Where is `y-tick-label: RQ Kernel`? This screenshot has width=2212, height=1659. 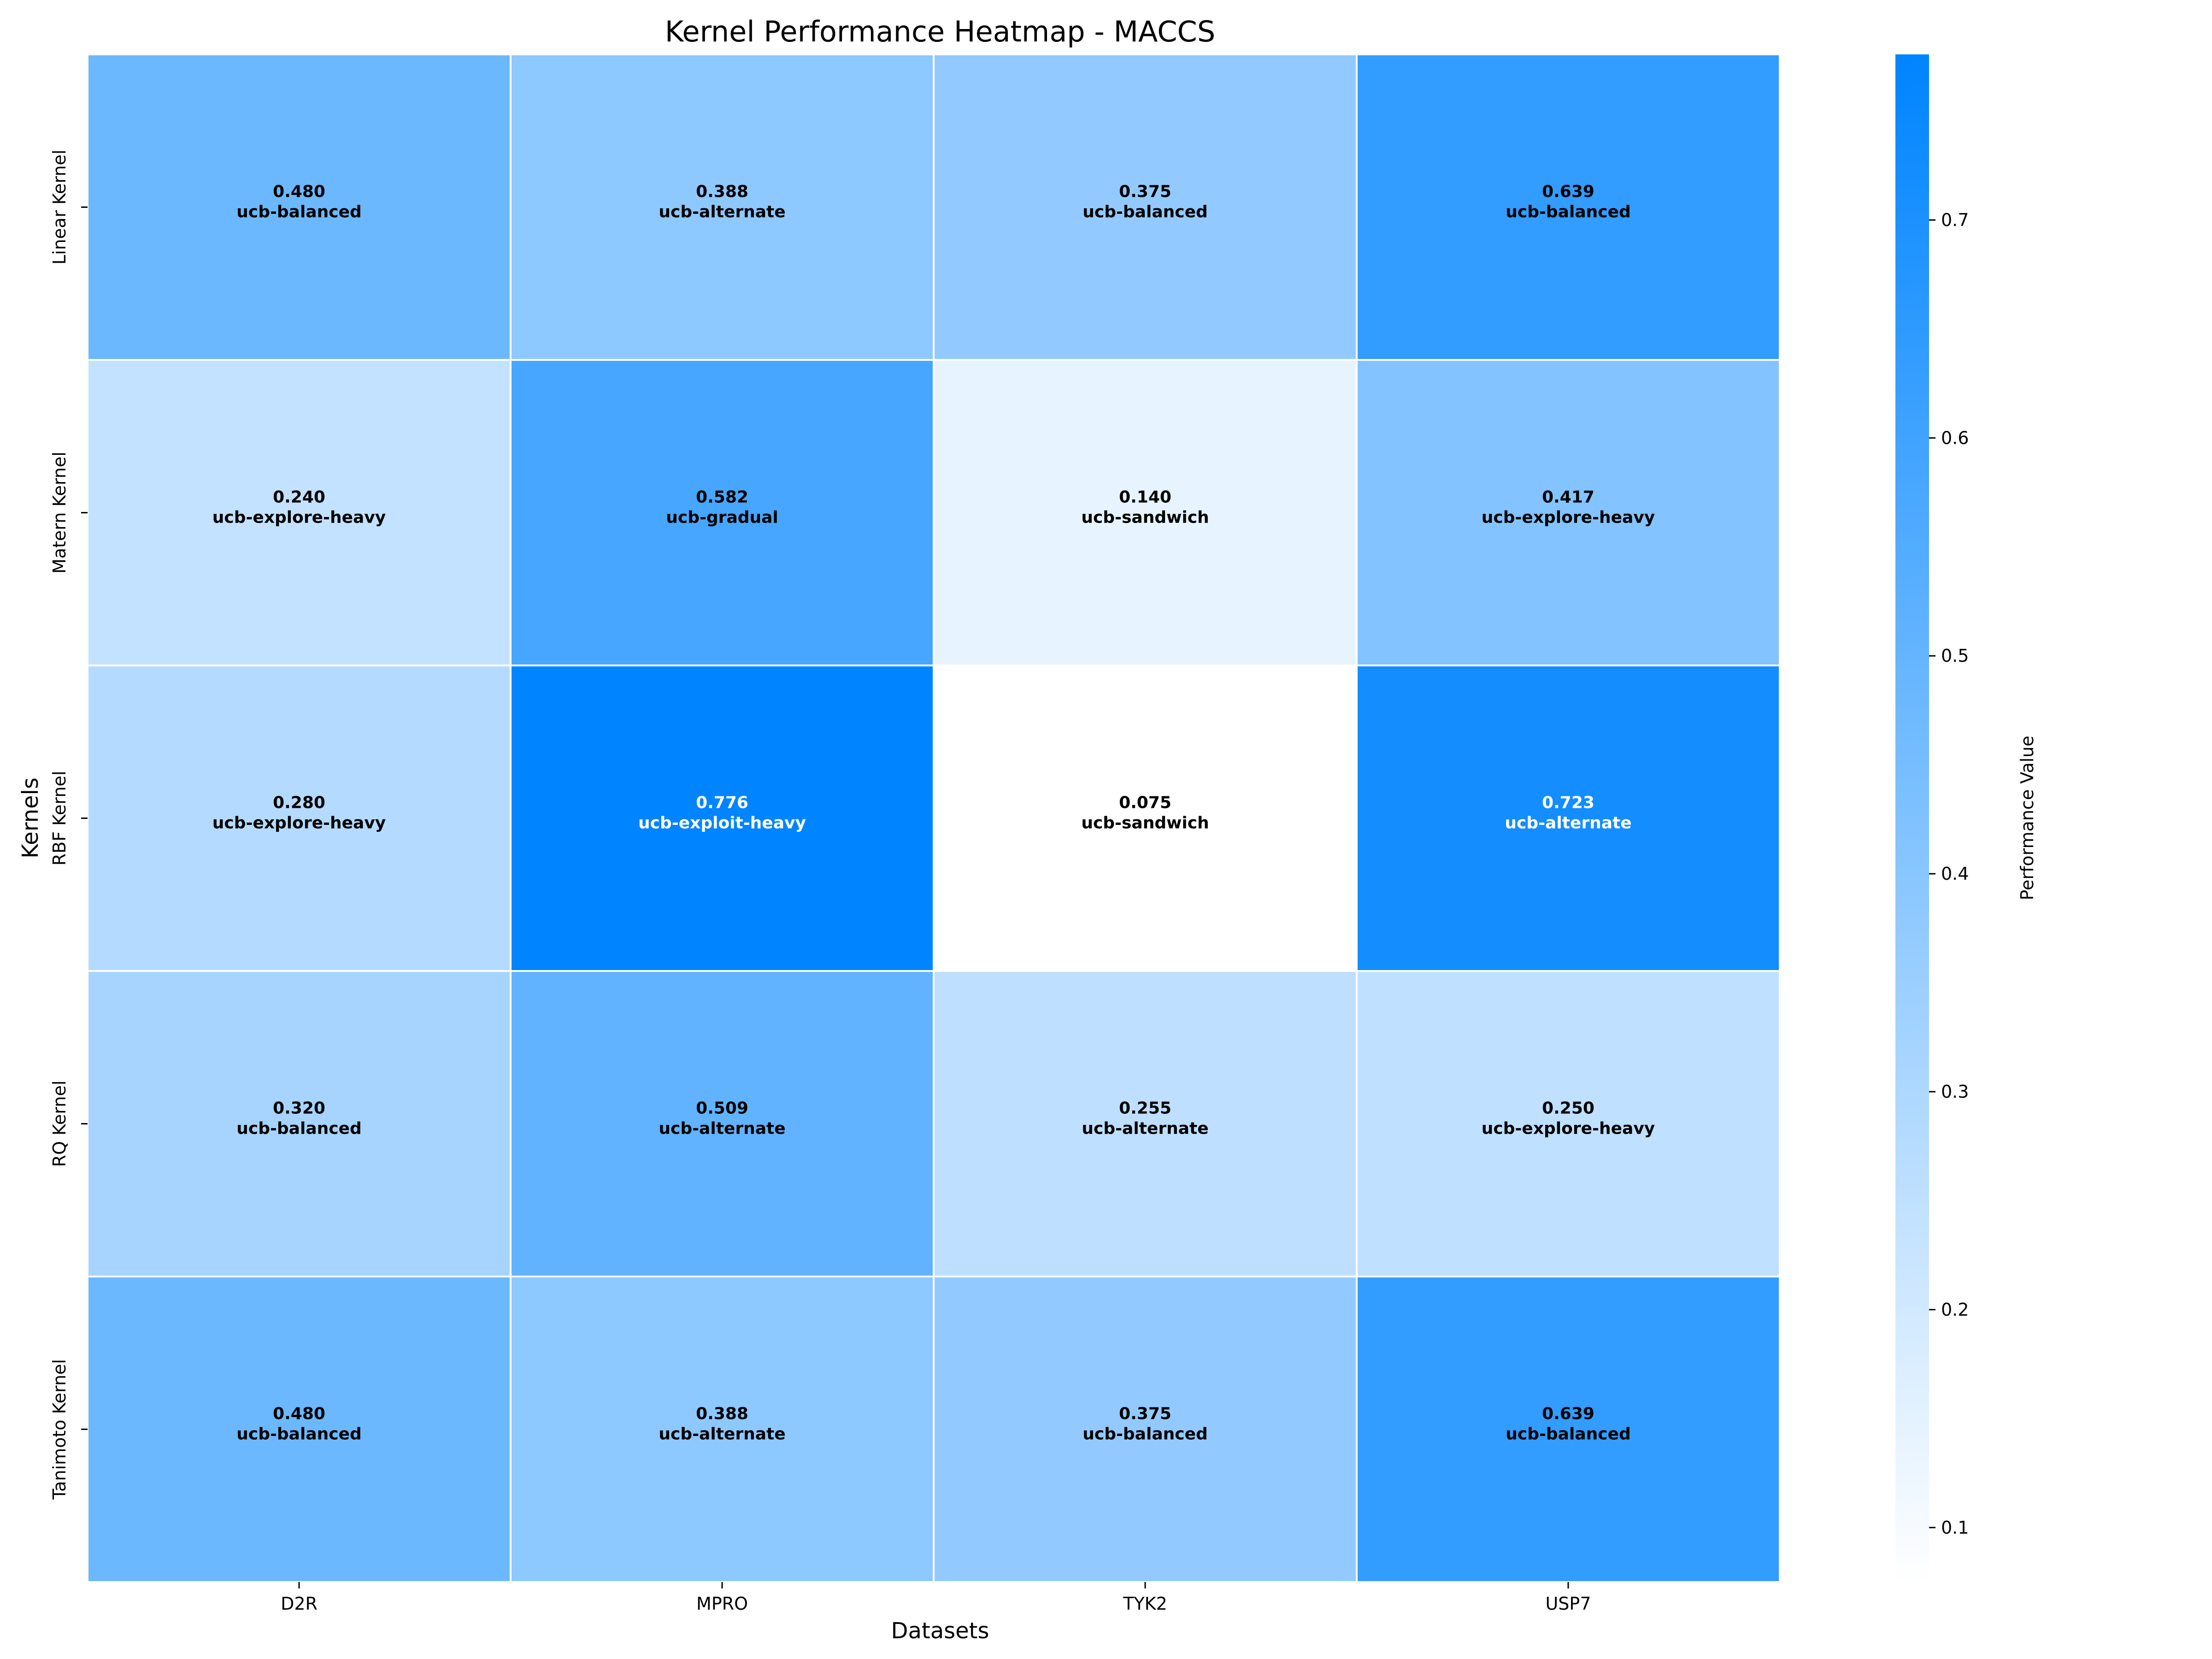 y-tick-label: RQ Kernel is located at coordinates (59, 1124).